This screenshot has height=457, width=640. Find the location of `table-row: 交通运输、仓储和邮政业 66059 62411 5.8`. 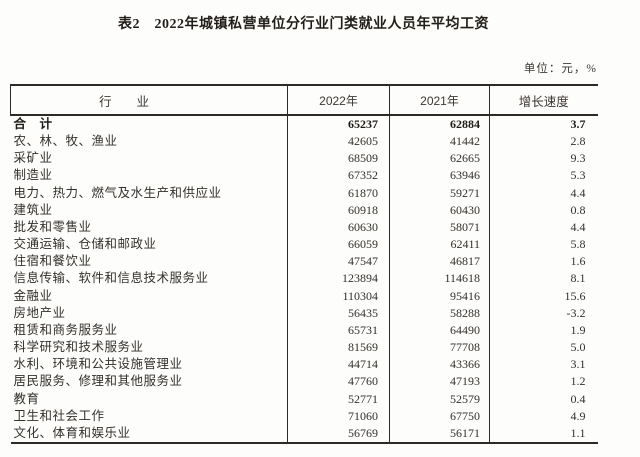

table-row: 交通运输、仓储和邮政业 66059 62411 5.8 is located at coordinates (304, 245).